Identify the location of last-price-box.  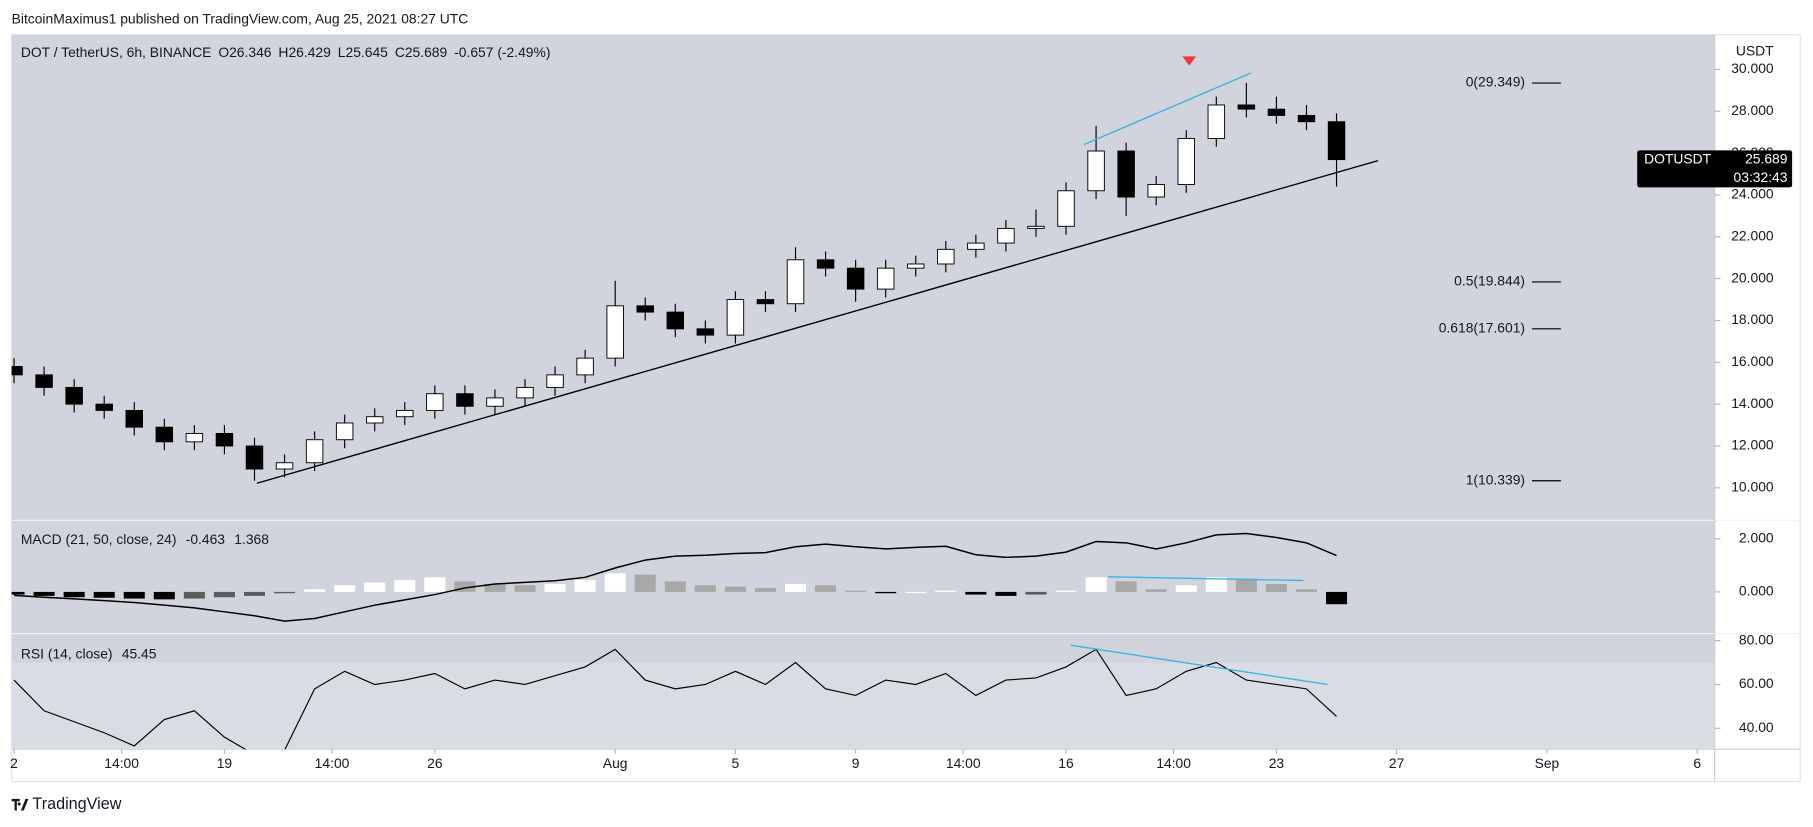
(1715, 169).